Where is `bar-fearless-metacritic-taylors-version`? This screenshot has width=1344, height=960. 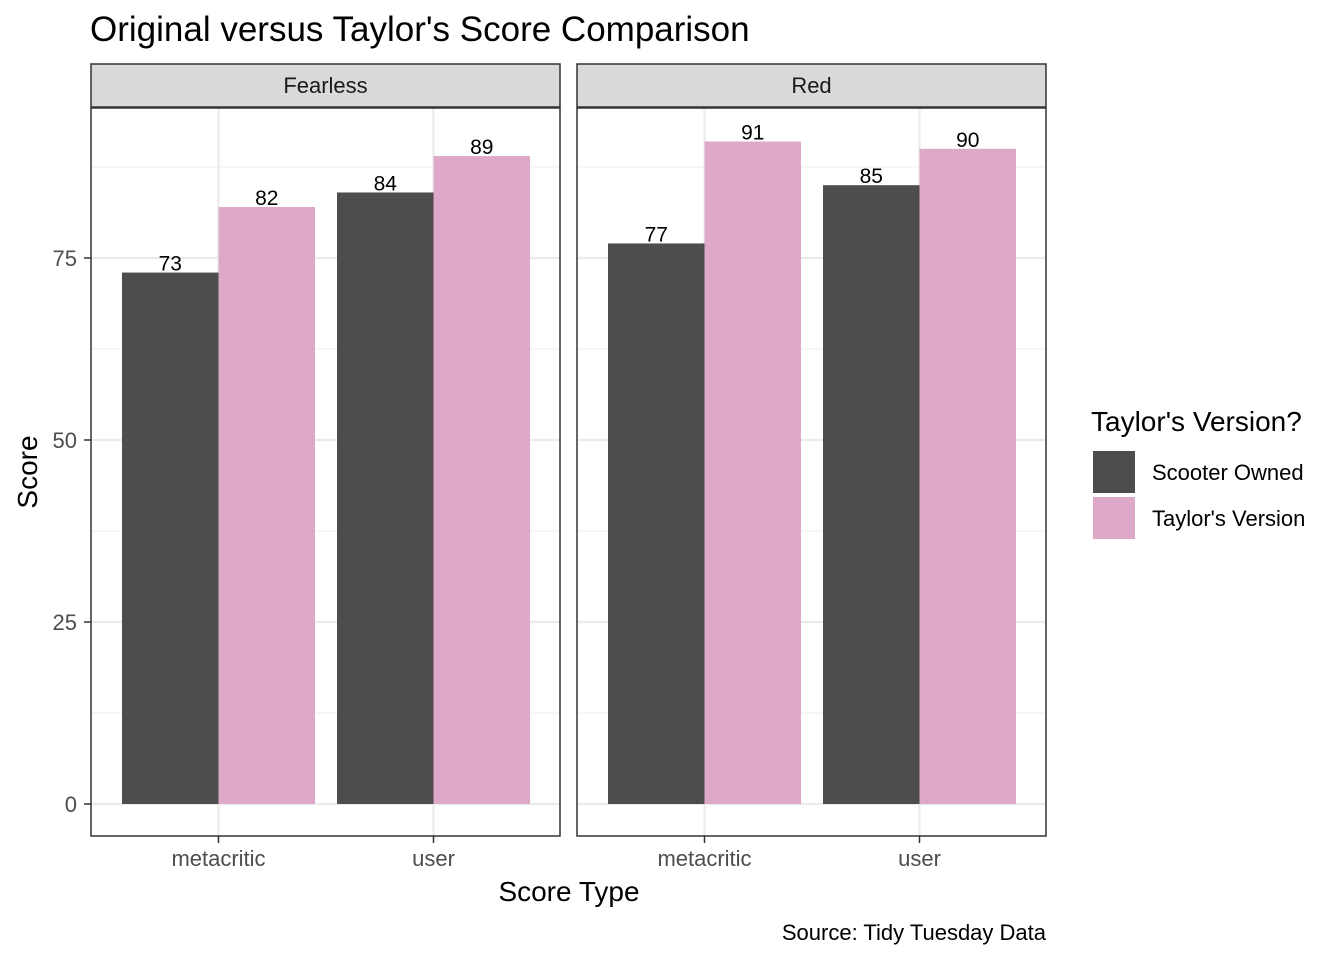 bar-fearless-metacritic-taylors-version is located at coordinates (266, 506).